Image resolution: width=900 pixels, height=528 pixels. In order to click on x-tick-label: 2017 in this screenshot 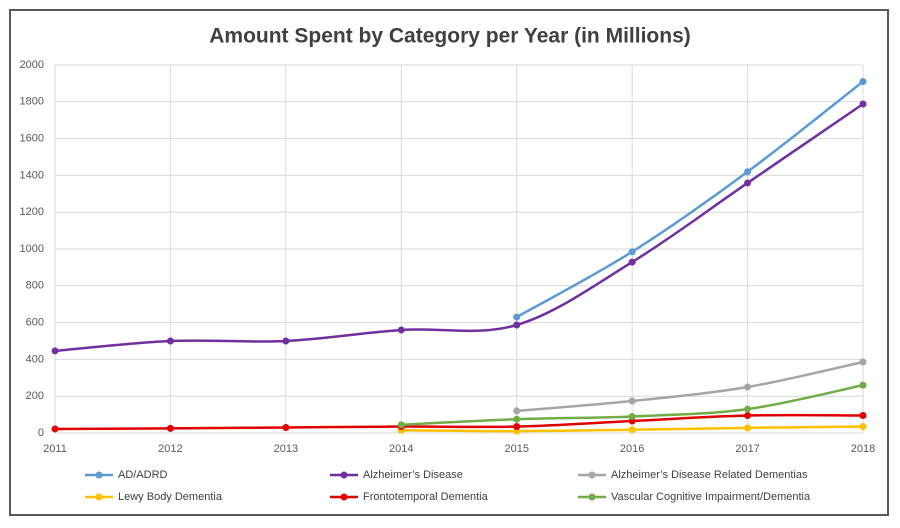, I will do `click(747, 449)`.